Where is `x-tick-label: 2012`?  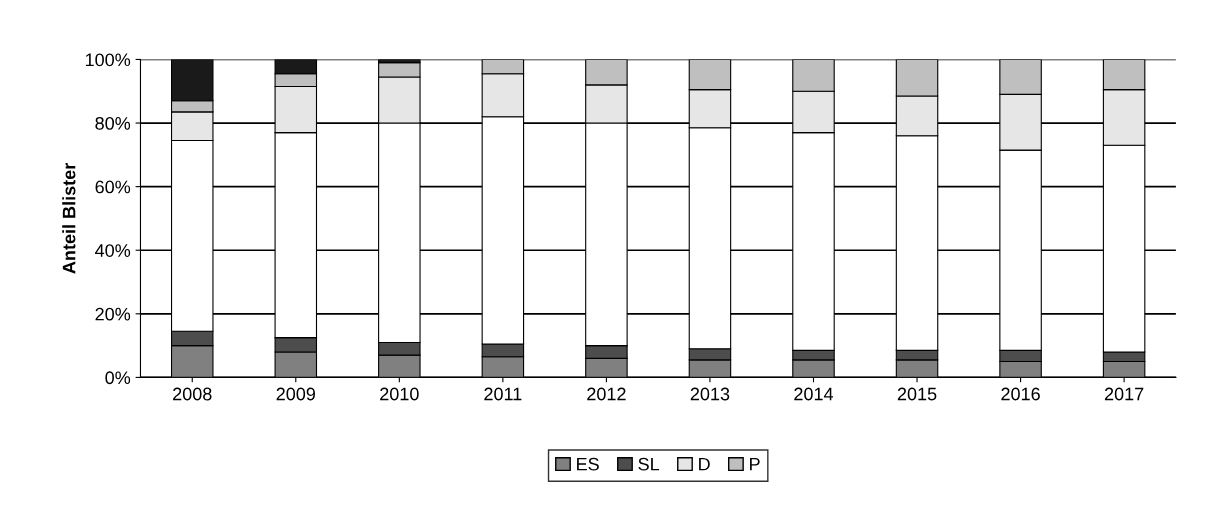 x-tick-label: 2012 is located at coordinates (606, 394).